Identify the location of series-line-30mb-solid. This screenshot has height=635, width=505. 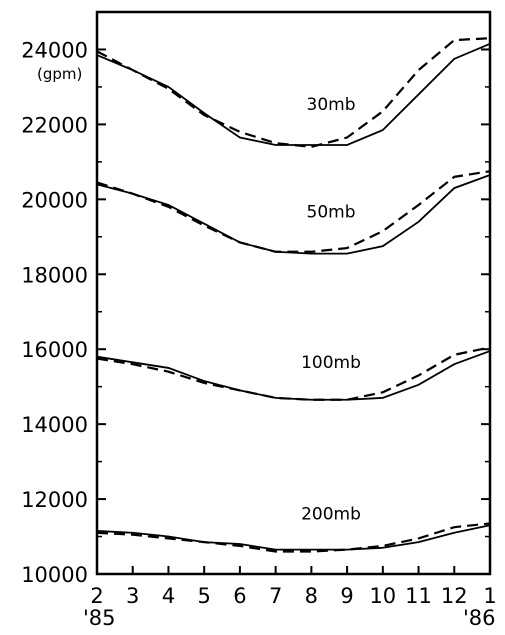
(293, 94).